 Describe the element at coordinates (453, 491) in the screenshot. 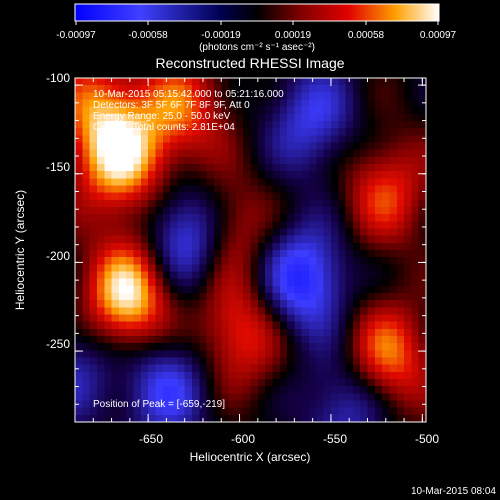

I see `plot-timestamp: 10-Mar-2015 08:04` at that location.